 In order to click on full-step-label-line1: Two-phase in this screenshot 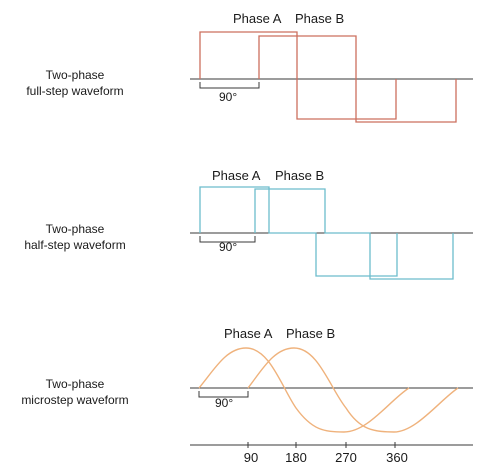, I will do `click(75, 75)`.